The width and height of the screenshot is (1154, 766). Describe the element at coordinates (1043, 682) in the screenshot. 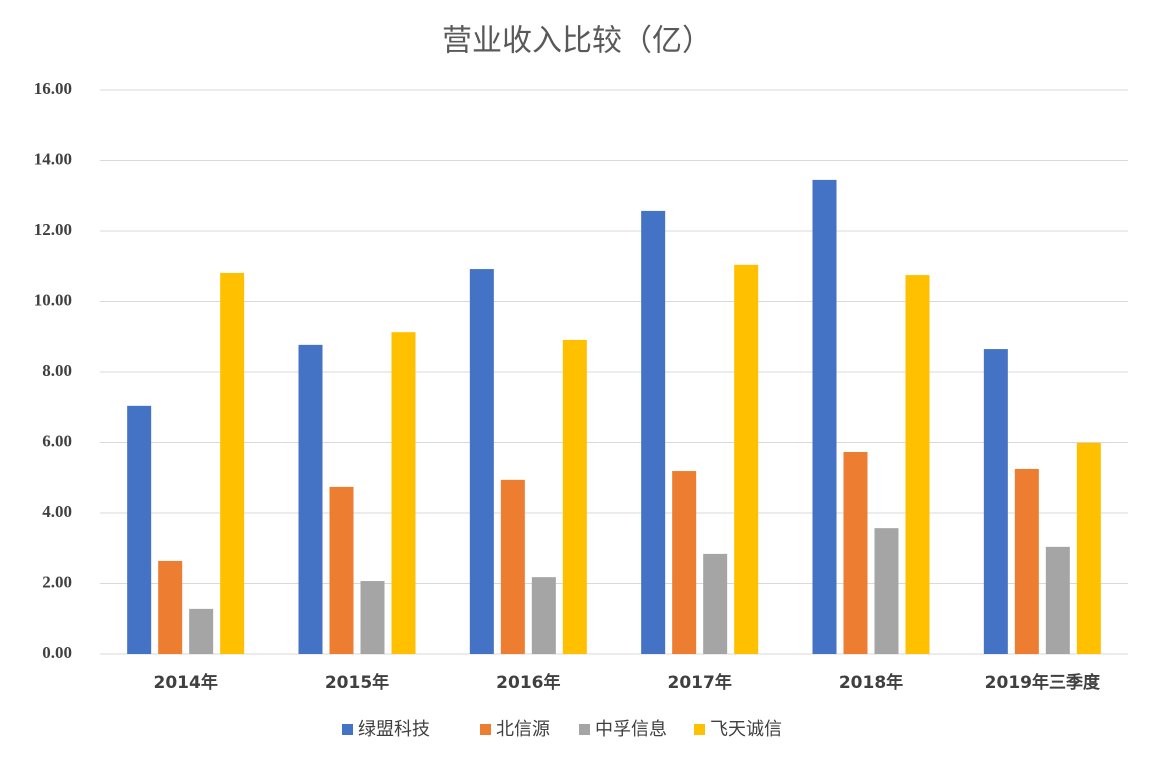

I see `x-tick-label: 2019年三季度` at that location.